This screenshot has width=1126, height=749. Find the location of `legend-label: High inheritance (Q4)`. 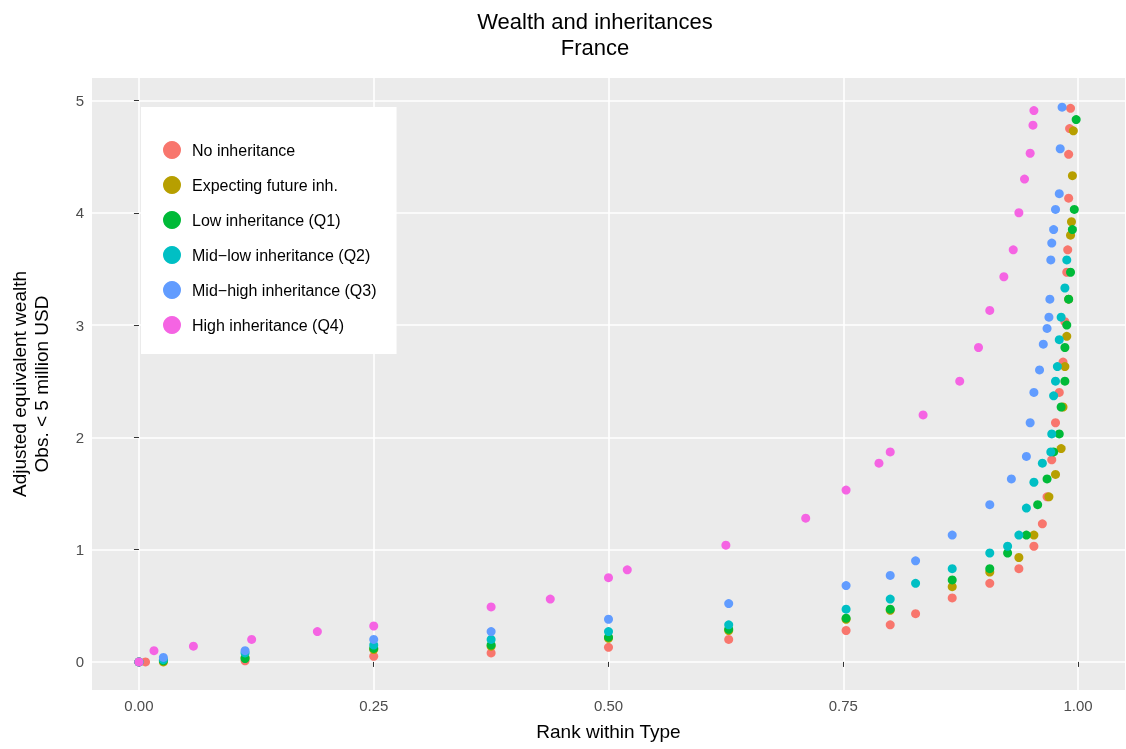

legend-label: High inheritance (Q4) is located at coordinates (268, 325).